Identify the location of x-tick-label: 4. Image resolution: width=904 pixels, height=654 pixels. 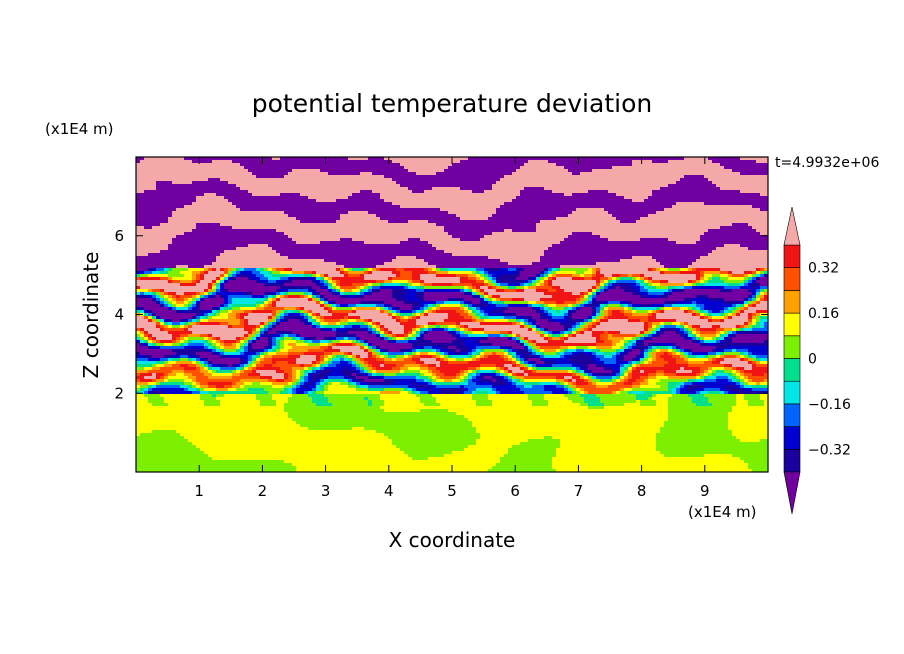
(389, 491).